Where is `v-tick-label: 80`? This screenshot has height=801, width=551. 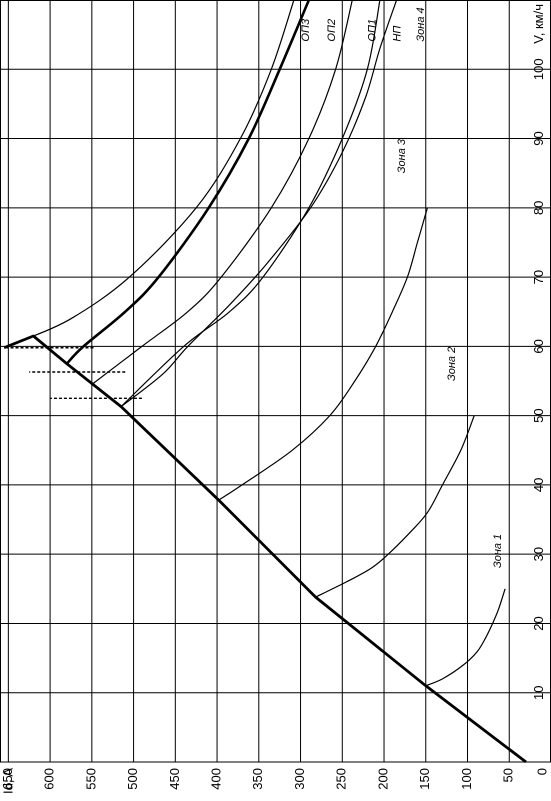 v-tick-label: 80 is located at coordinates (538, 208).